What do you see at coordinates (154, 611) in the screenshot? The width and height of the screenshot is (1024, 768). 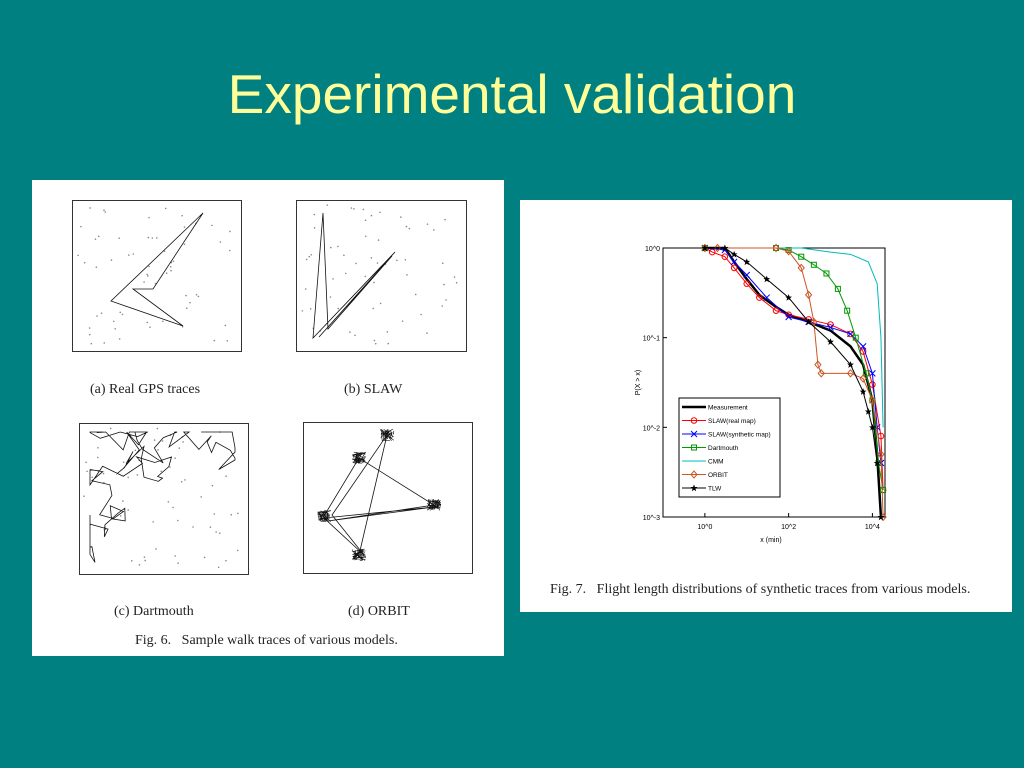 I see `subfigure-c-caption: (c) Dartmouth` at bounding box center [154, 611].